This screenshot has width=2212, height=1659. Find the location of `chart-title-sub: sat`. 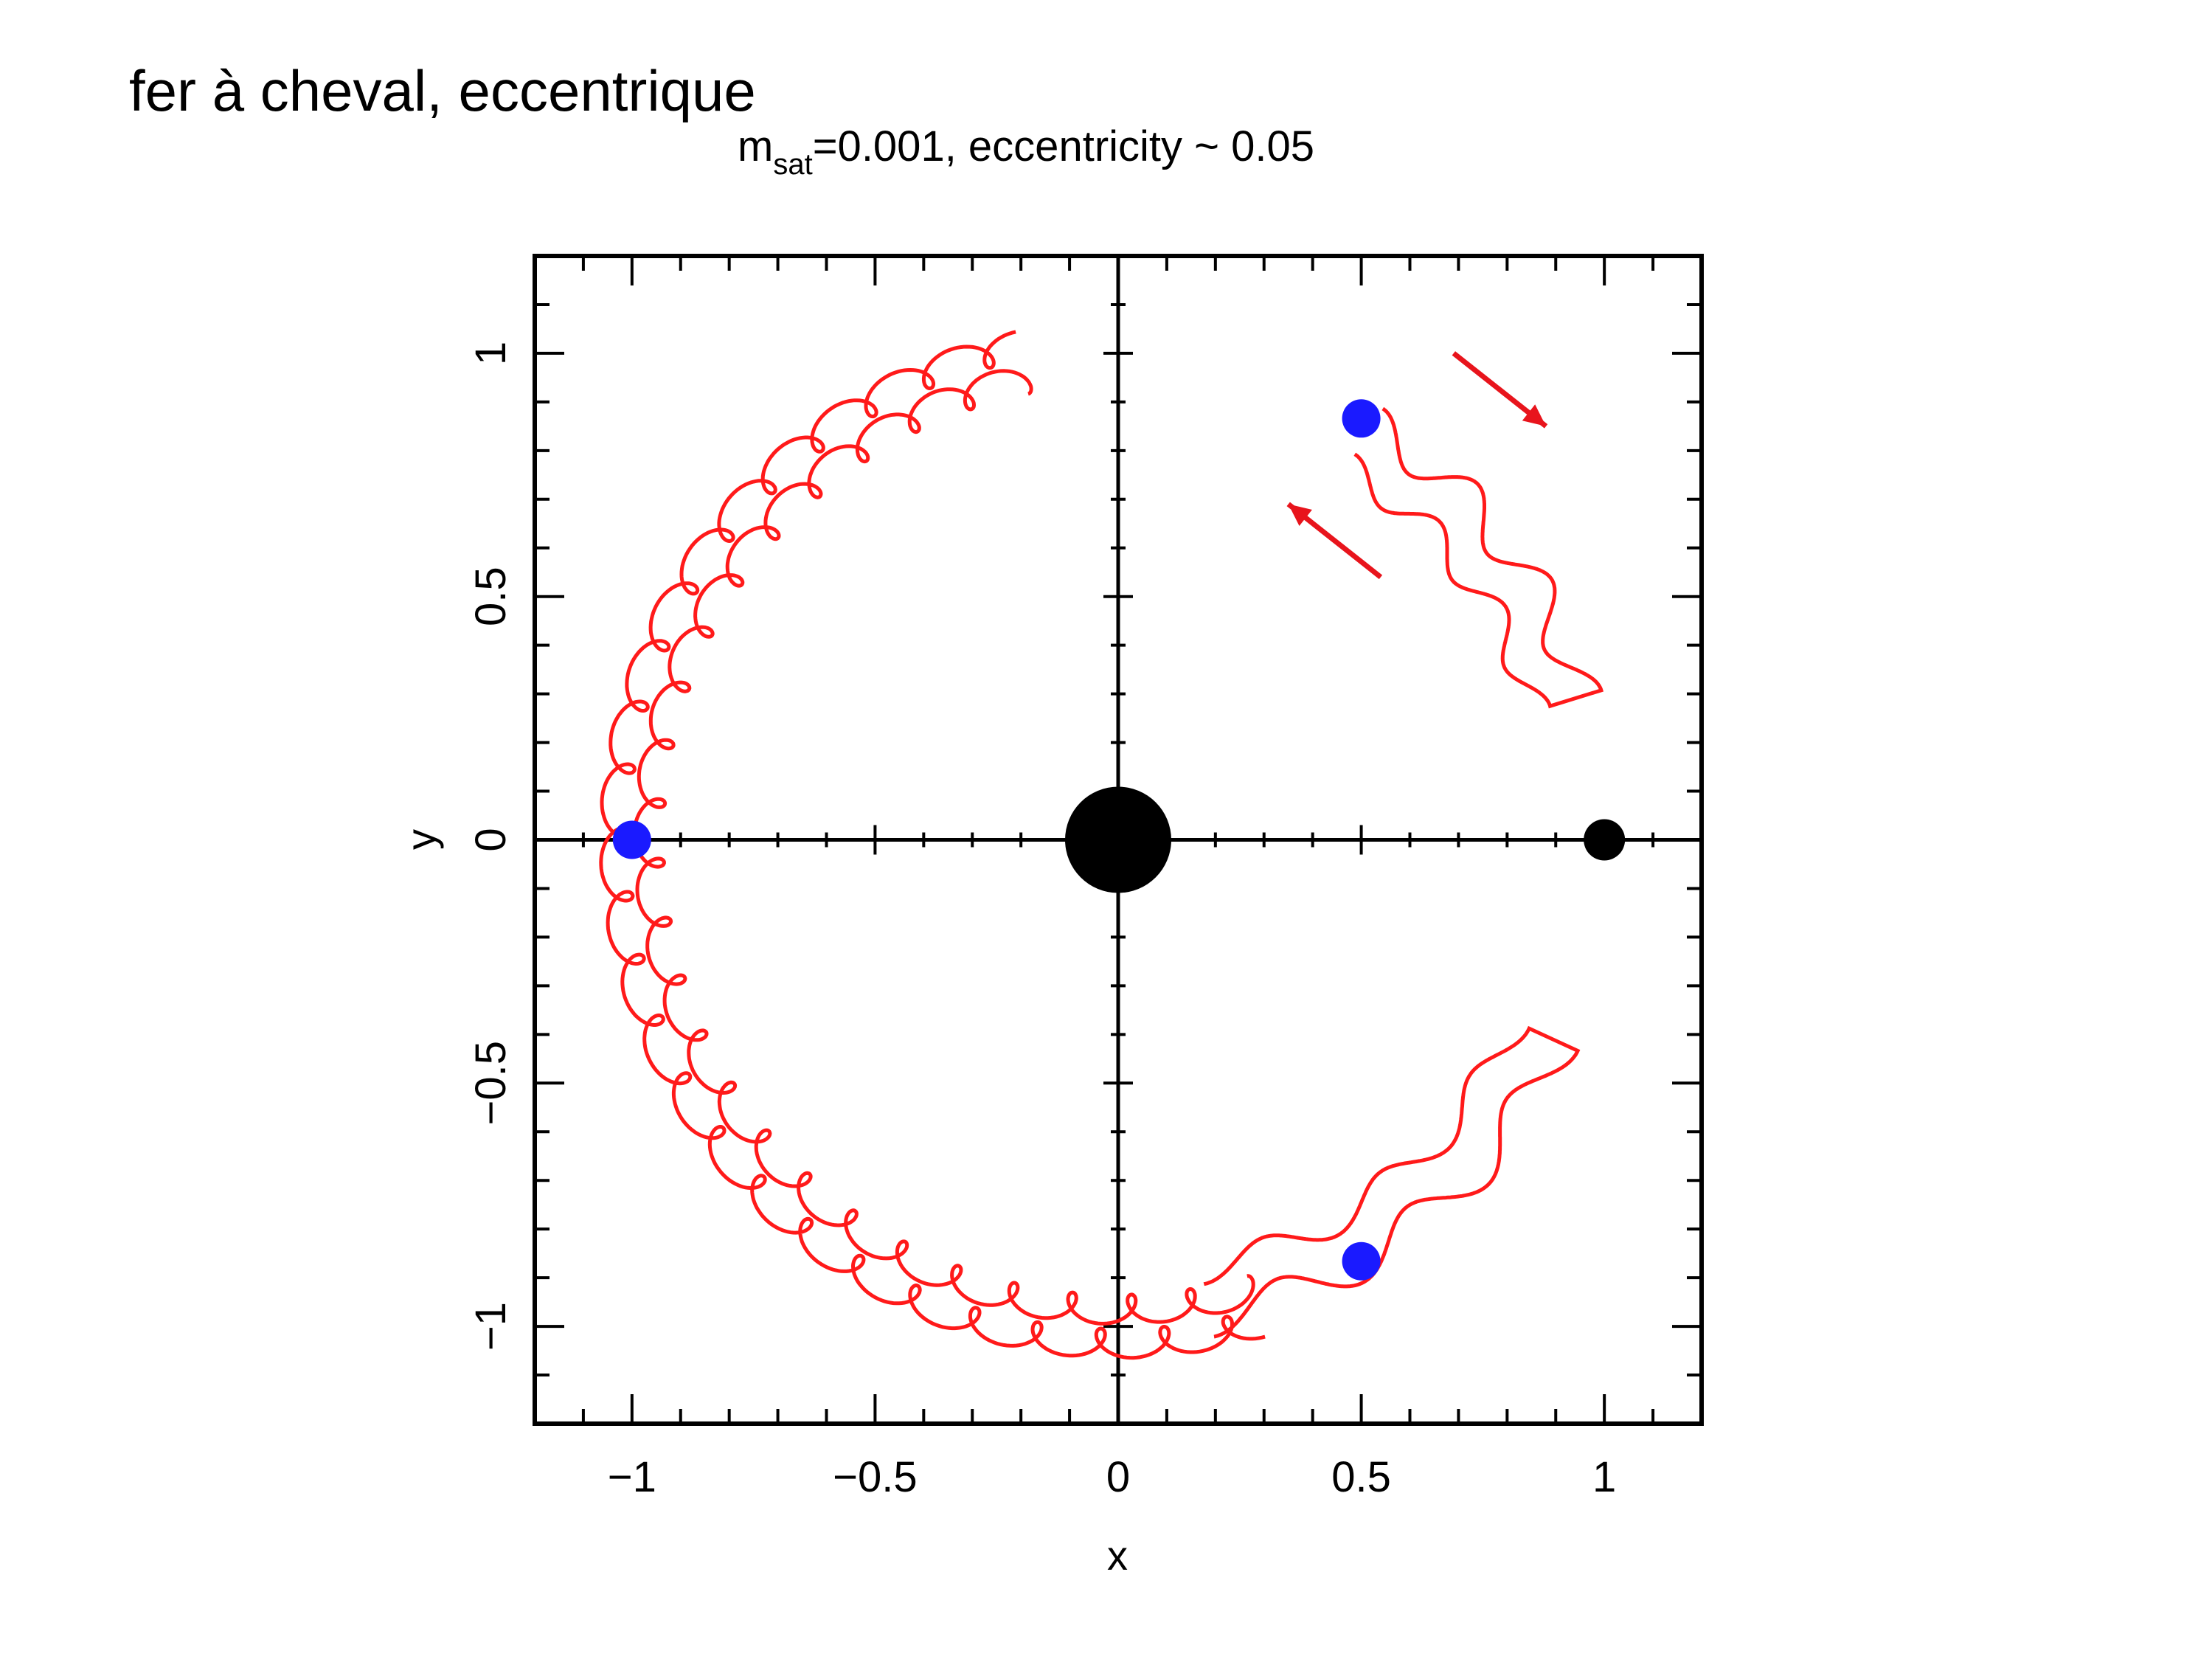

chart-title-sub: sat is located at coordinates (793, 164).